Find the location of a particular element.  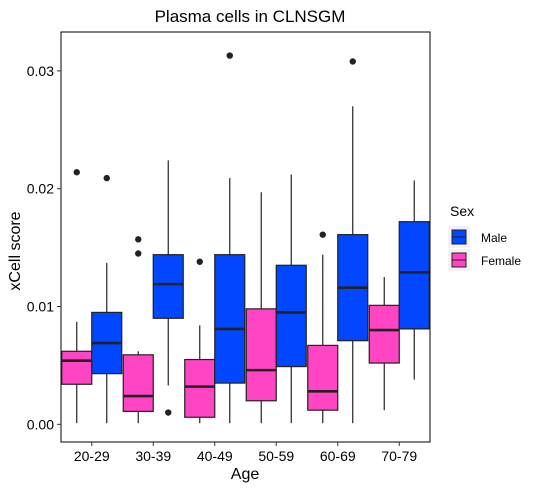

y-axis: 0.00 0.01 0.02 0.03 is located at coordinates (44, 247).